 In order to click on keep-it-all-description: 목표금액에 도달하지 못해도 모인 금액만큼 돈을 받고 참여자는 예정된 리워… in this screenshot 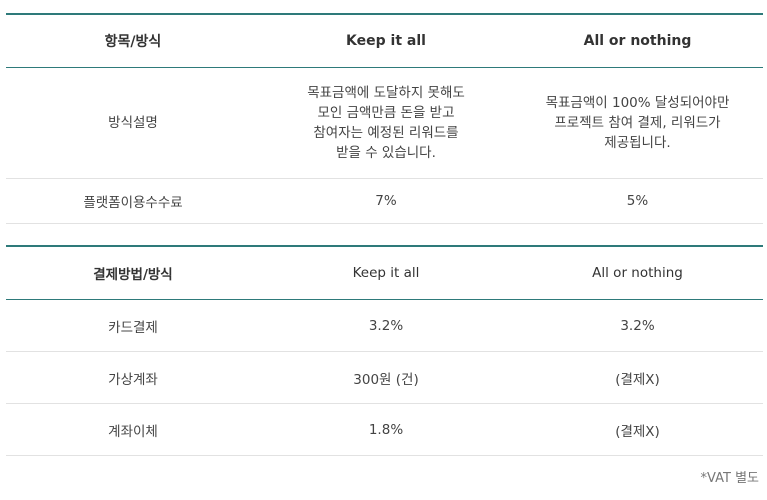, I will do `click(386, 123)`.